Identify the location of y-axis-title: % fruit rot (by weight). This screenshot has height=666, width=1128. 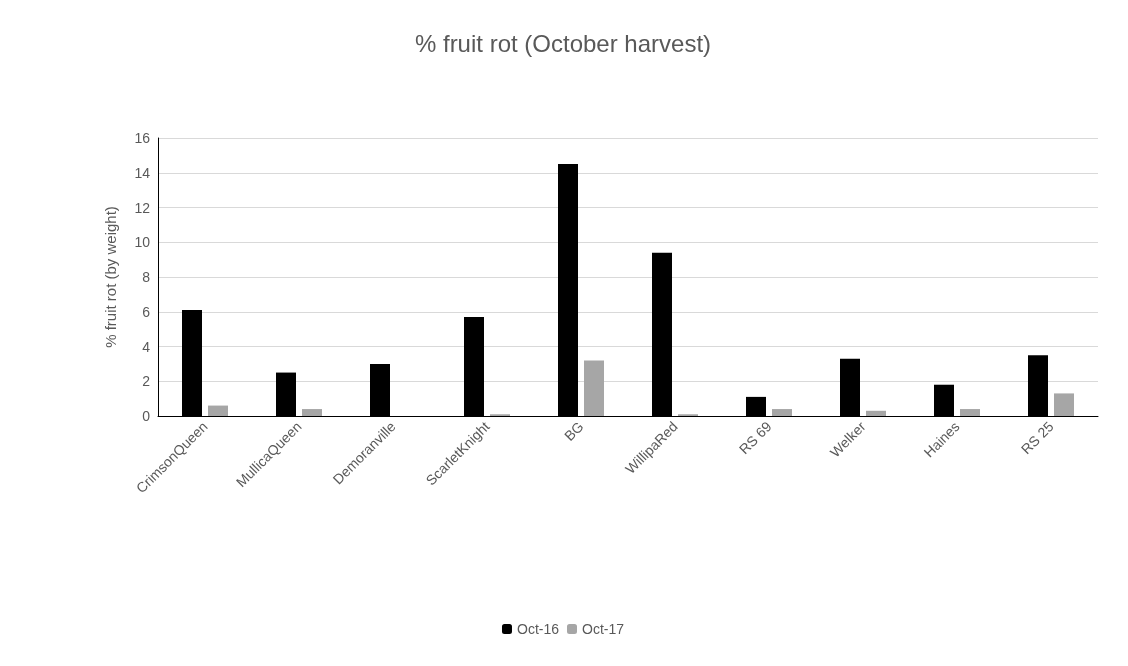
(110, 277).